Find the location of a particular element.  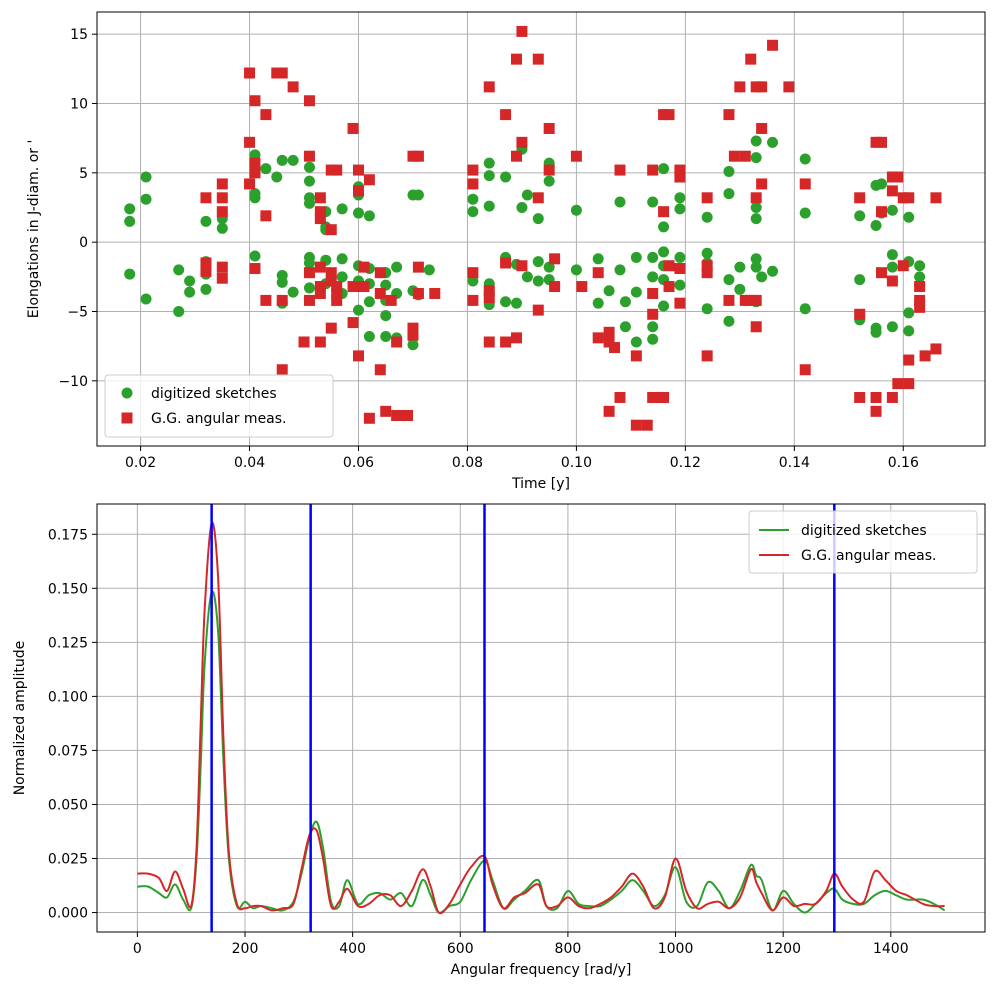

y-tick-label: −5 is located at coordinates (77, 313).